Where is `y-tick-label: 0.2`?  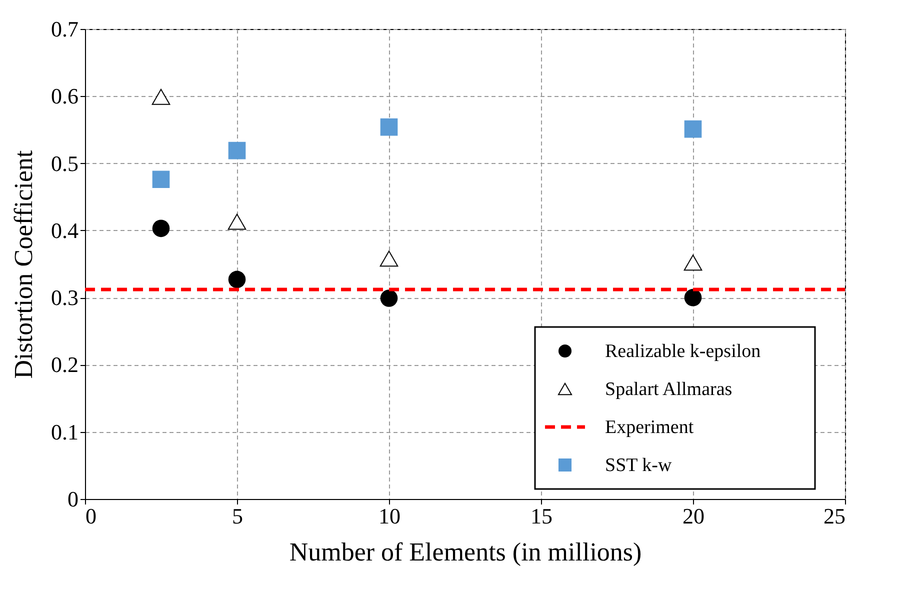 y-tick-label: 0.2 is located at coordinates (64, 365).